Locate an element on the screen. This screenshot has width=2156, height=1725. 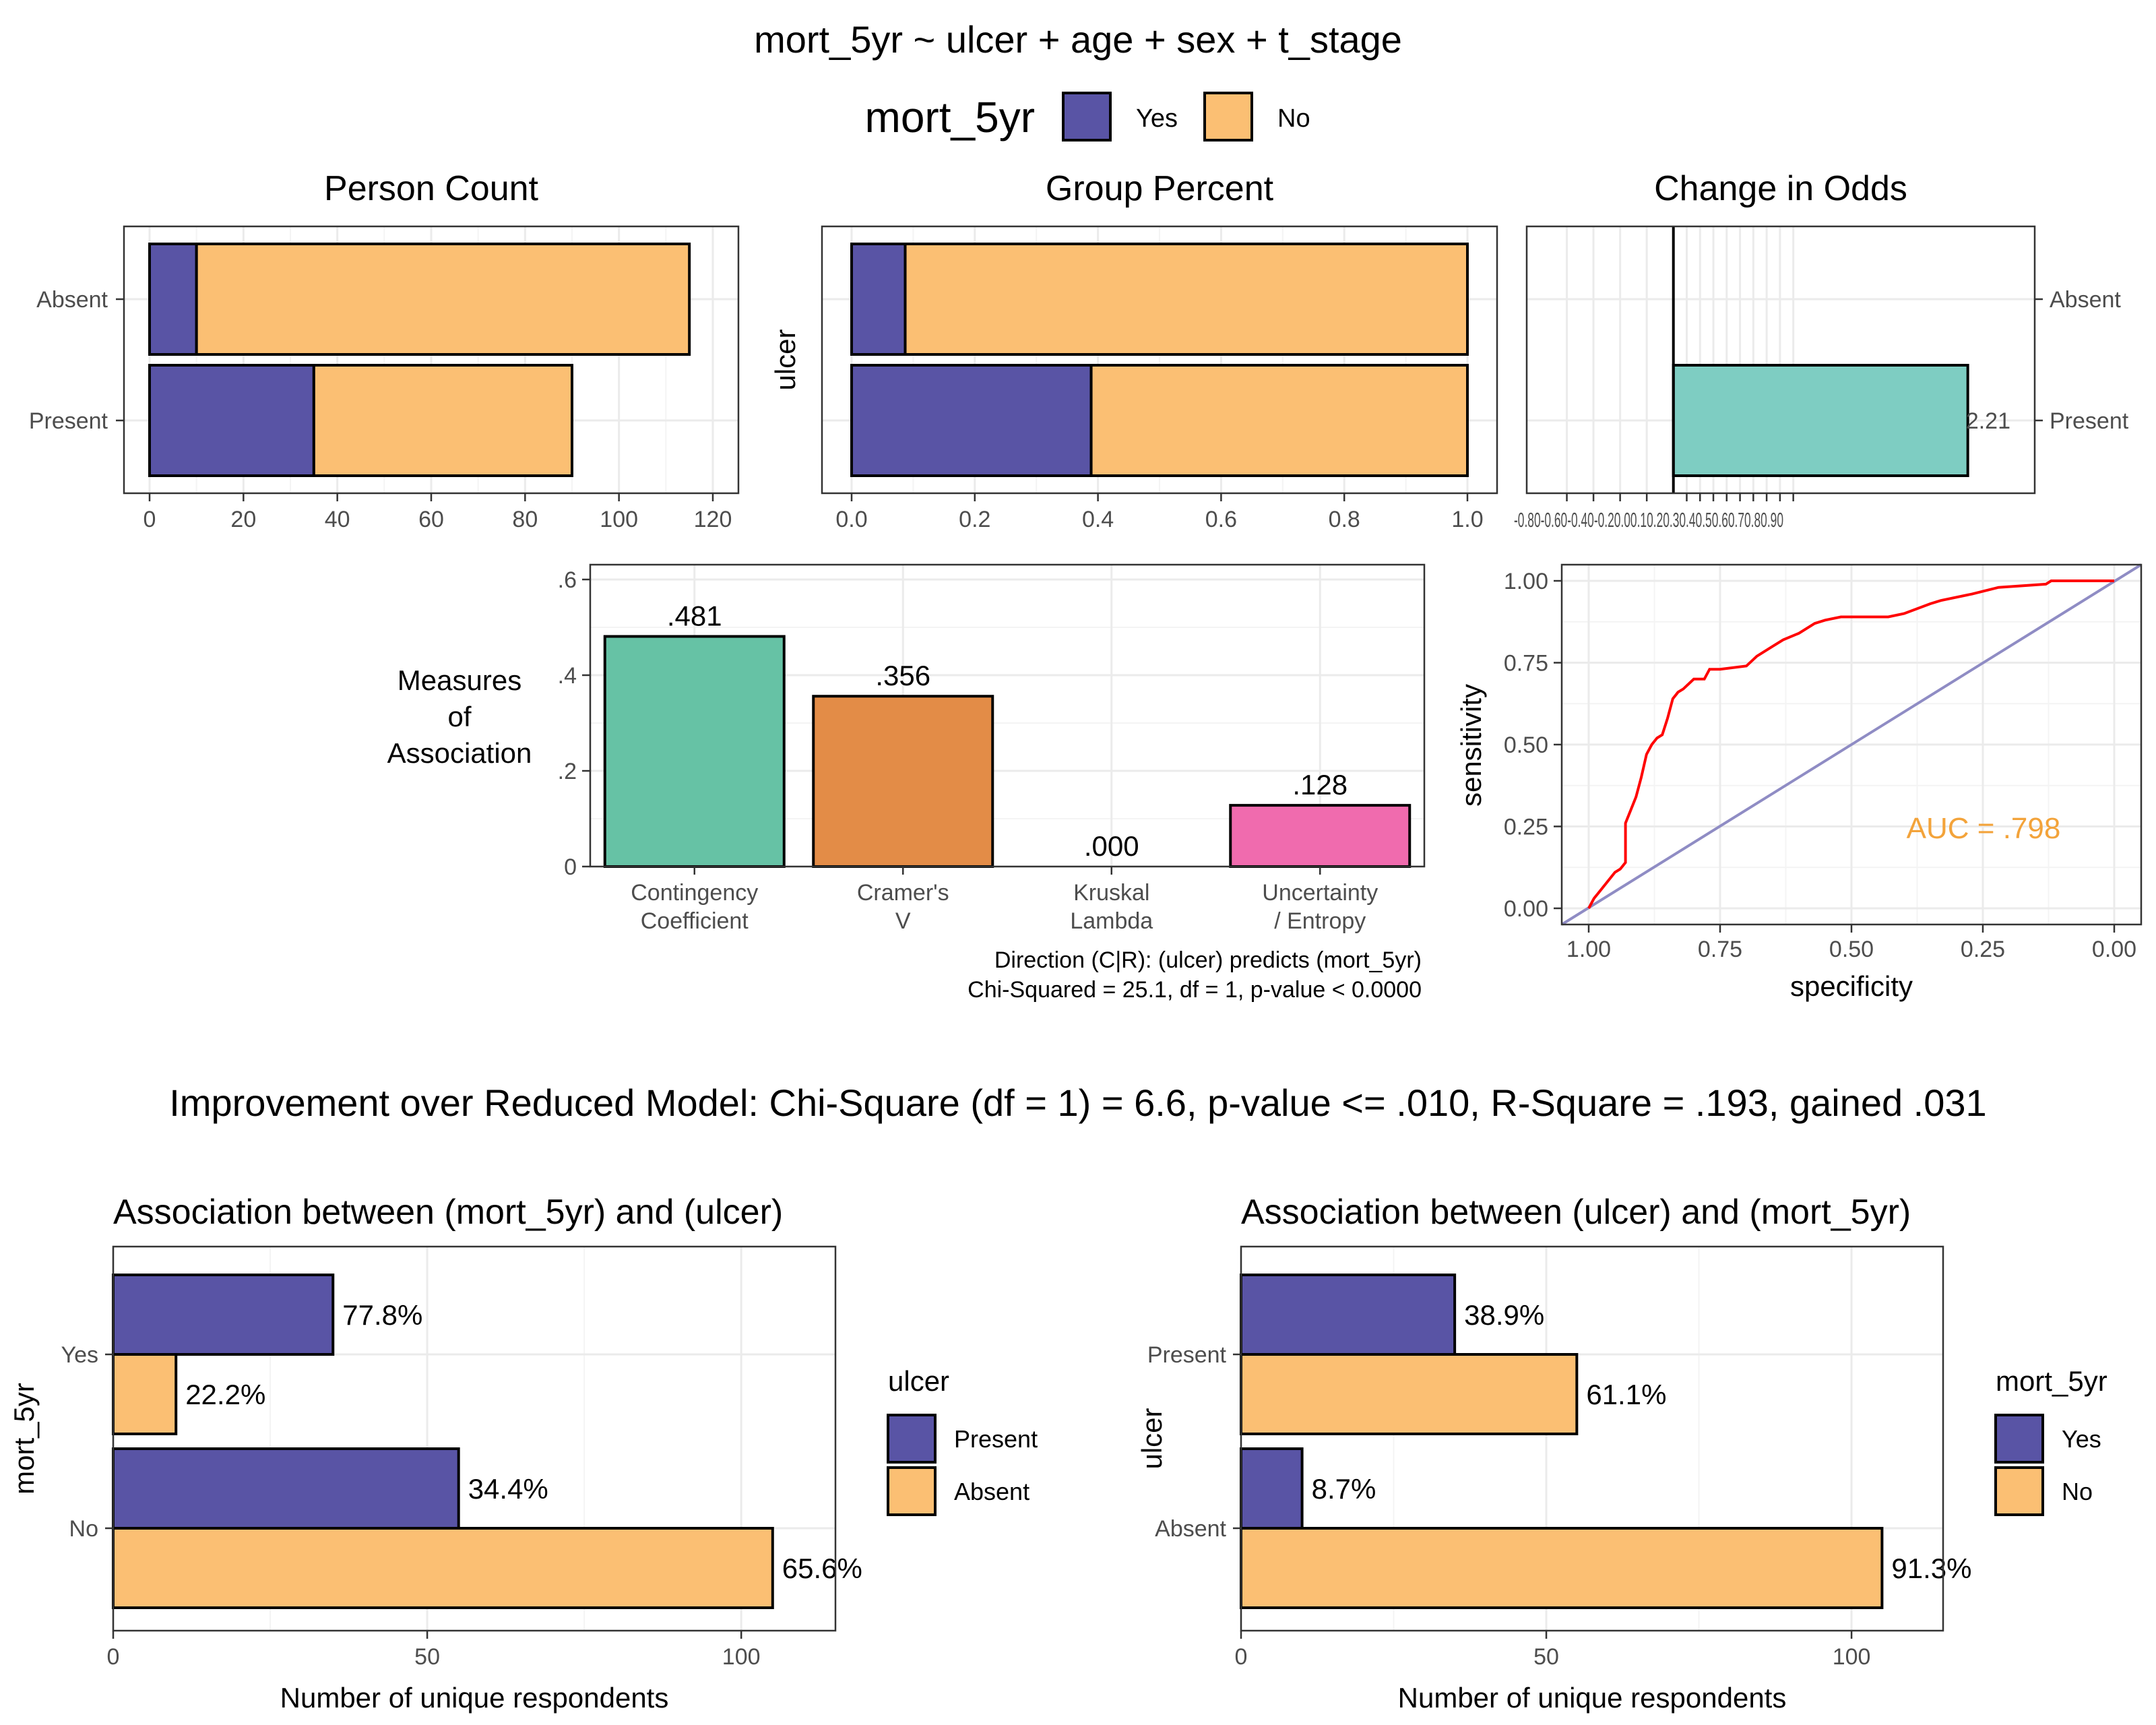
x-tick-label: 1.00 is located at coordinates (1588, 949).